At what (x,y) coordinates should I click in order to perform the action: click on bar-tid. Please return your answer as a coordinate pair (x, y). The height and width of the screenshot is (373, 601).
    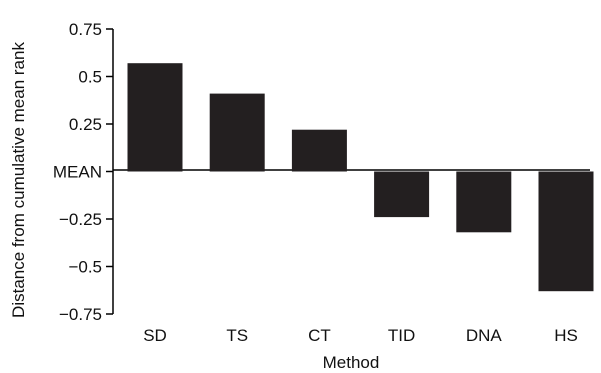
    Looking at the image, I should click on (402, 194).